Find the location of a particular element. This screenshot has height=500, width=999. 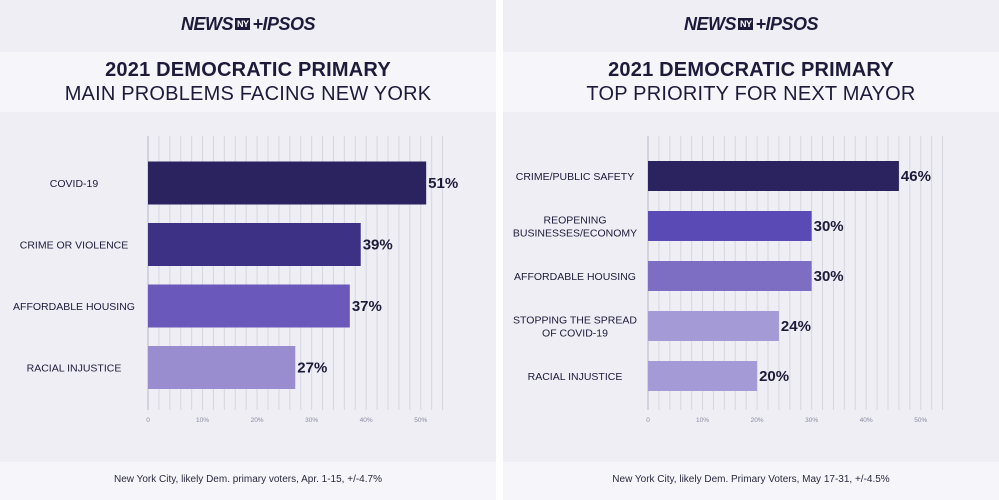

category-label: REOPENING is located at coordinates (574, 221).